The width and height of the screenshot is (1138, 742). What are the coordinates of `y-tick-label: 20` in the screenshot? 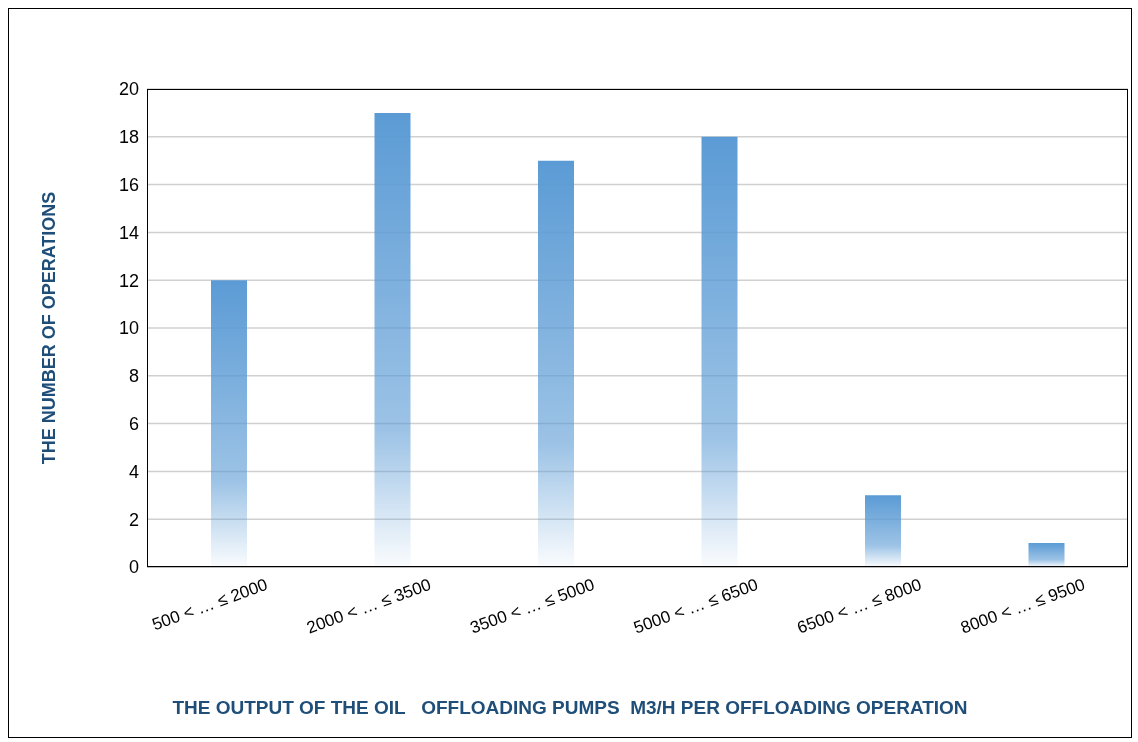 It's located at (128, 89).